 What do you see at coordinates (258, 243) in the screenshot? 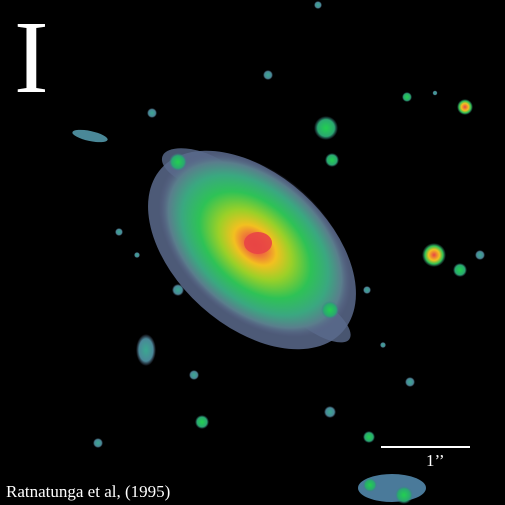
I see `galaxy-core` at bounding box center [258, 243].